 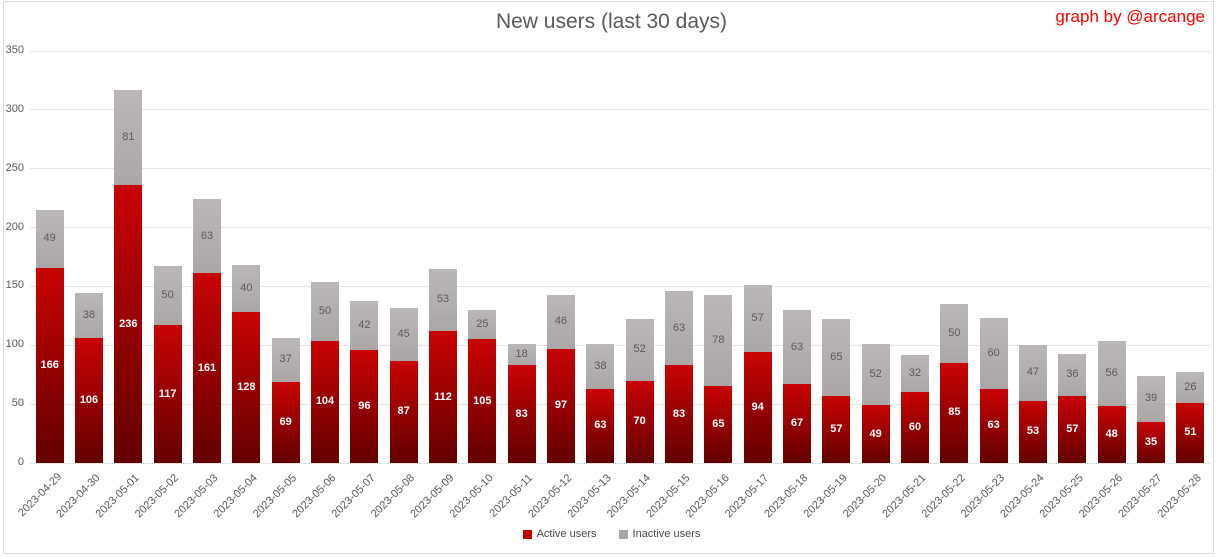 What do you see at coordinates (128, 137) in the screenshot?
I see `bar-segment-inactive: 81` at bounding box center [128, 137].